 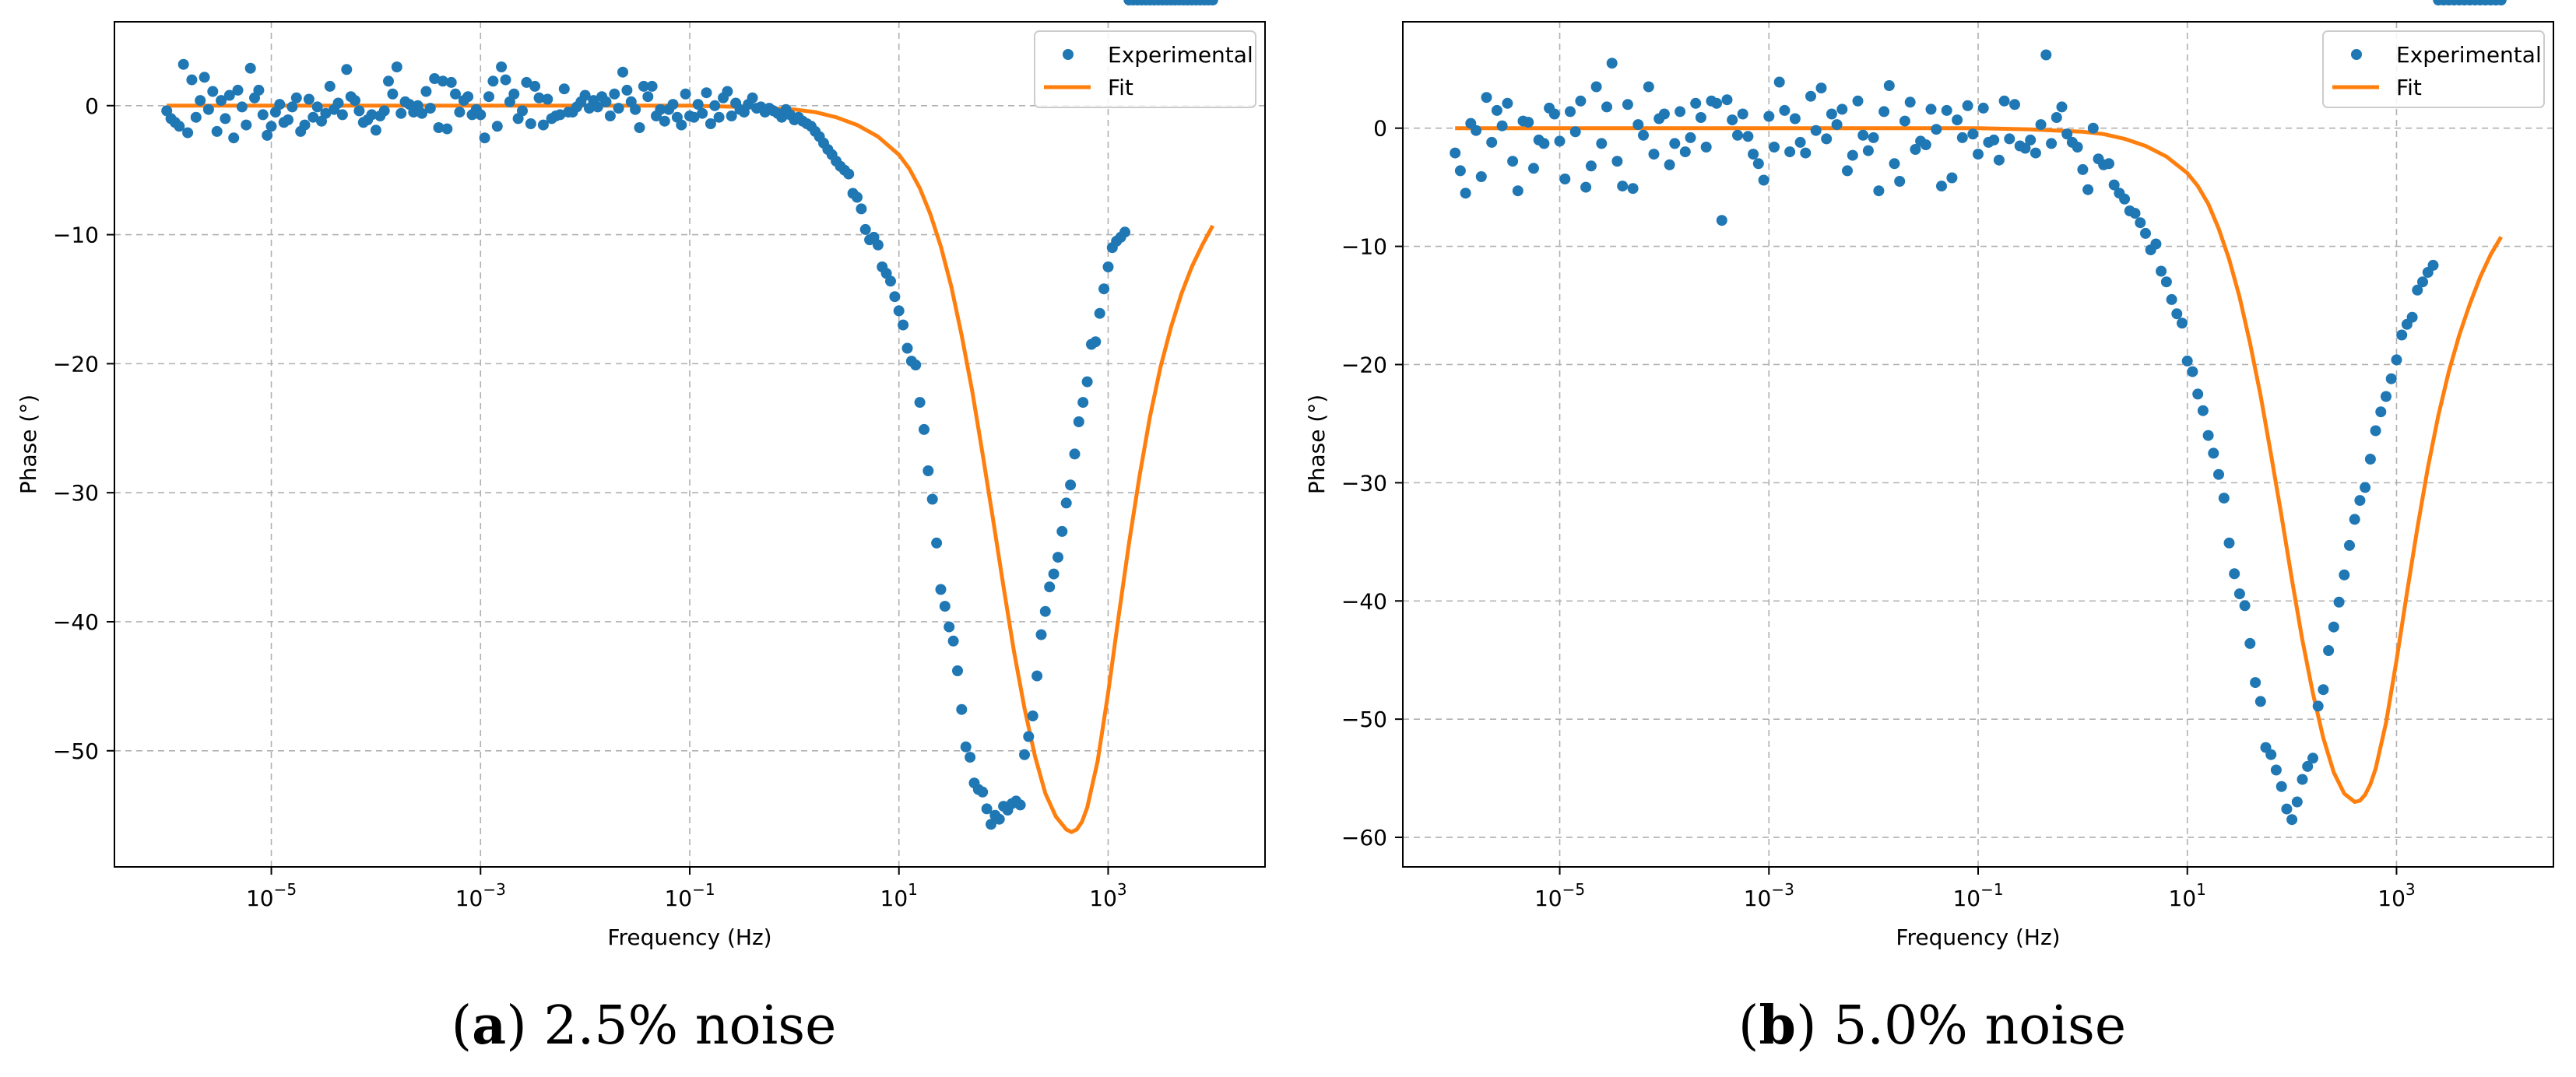 I want to click on legend-marker-experimental, so click(x=1068, y=54).